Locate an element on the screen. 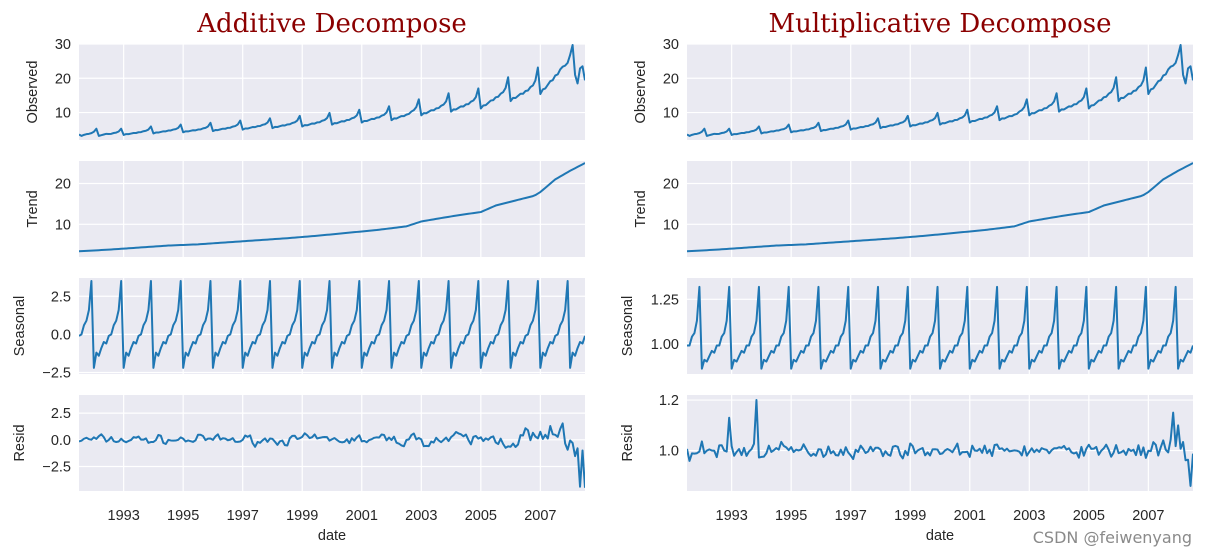 Image resolution: width=1206 pixels, height=555 pixels. panel-seasonal: −2.5 0.0 2.5 Seasonal is located at coordinates (298, 329).